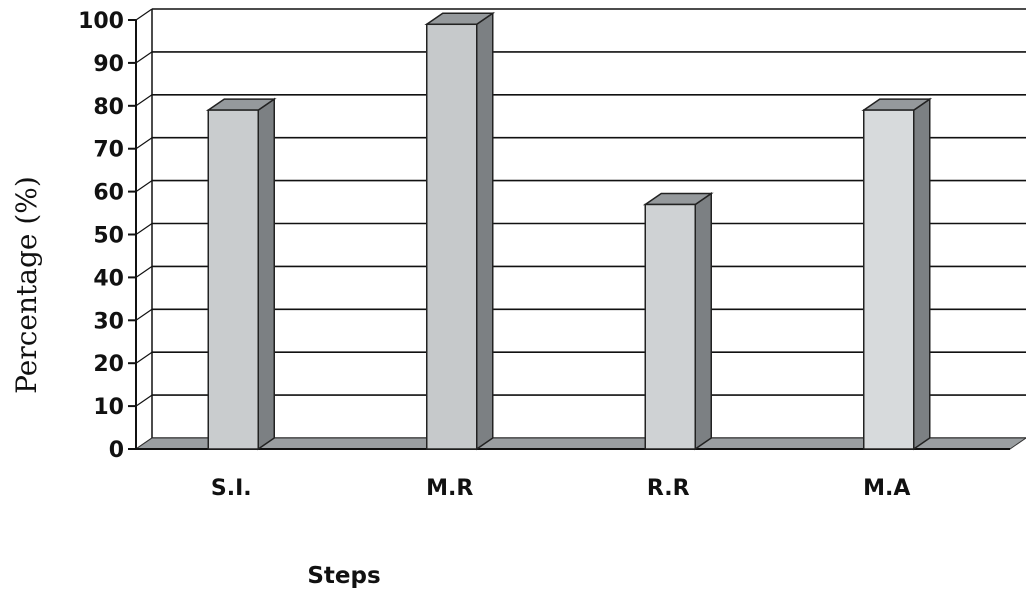 The image size is (1026, 591). I want to click on y-tick-label: 40, so click(108, 278).